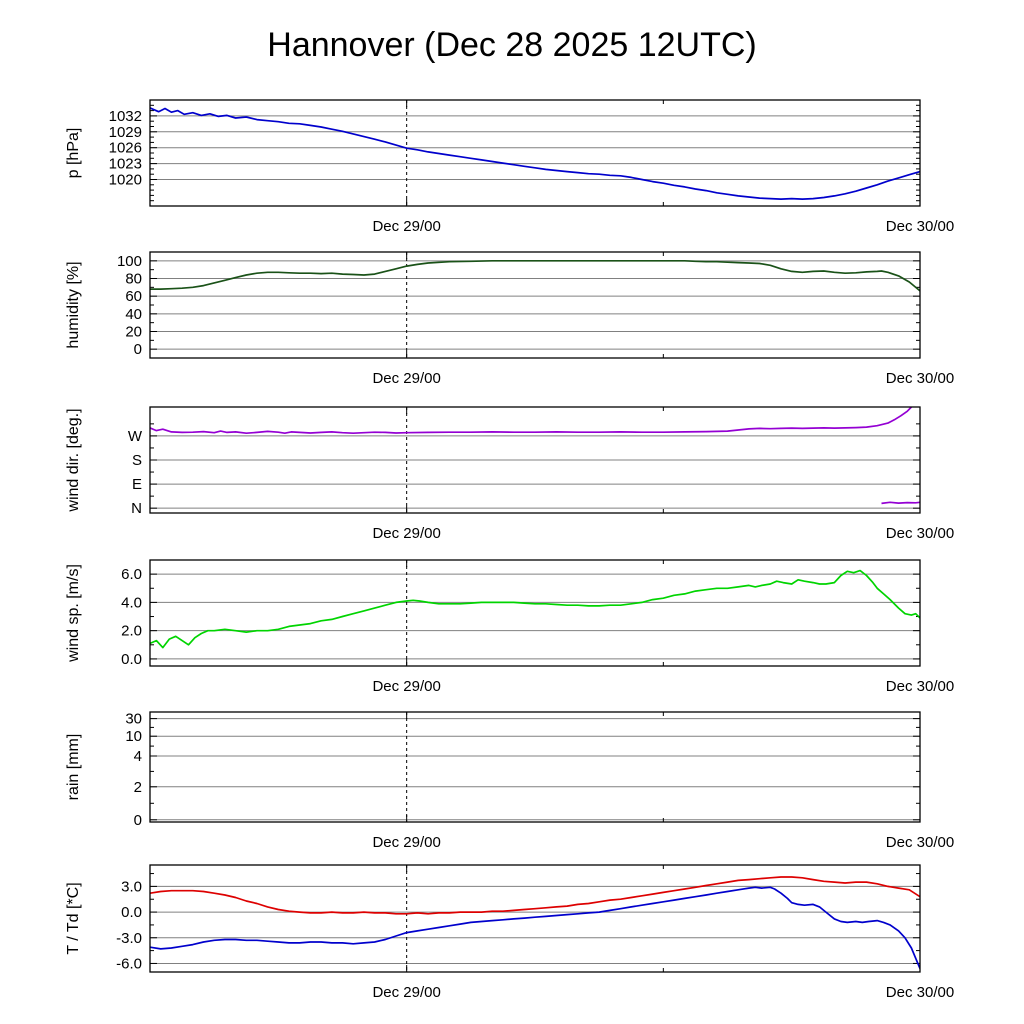  Describe the element at coordinates (73, 460) in the screenshot. I see `y-axis-label: wind dir. [deg.]` at that location.